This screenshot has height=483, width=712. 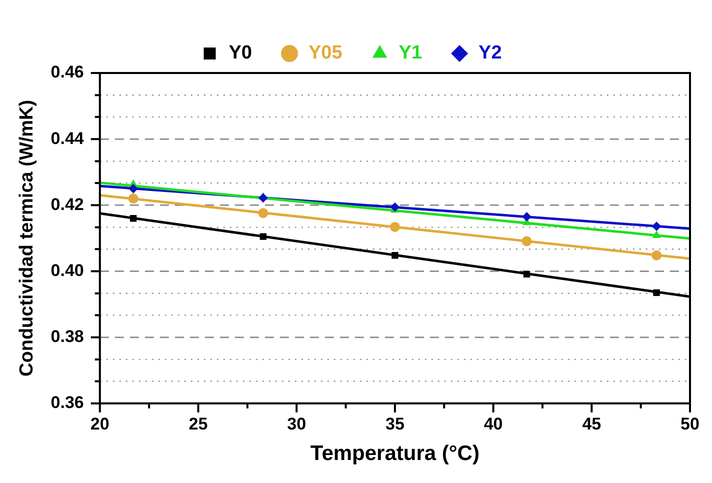 What do you see at coordinates (410, 53) in the screenshot?
I see `legend-label: Y1` at bounding box center [410, 53].